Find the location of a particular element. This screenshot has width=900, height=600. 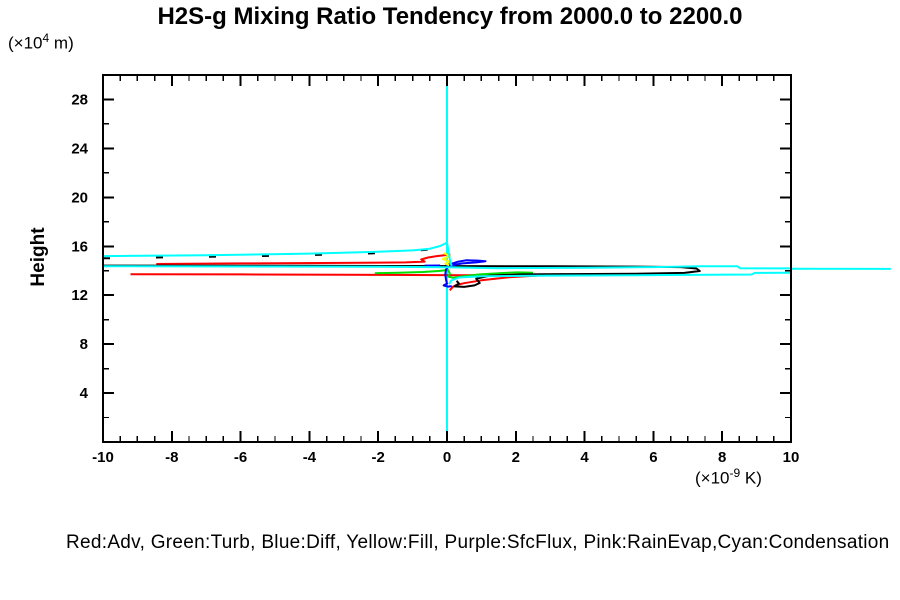

y-tick-label: 28 is located at coordinates (79, 99).